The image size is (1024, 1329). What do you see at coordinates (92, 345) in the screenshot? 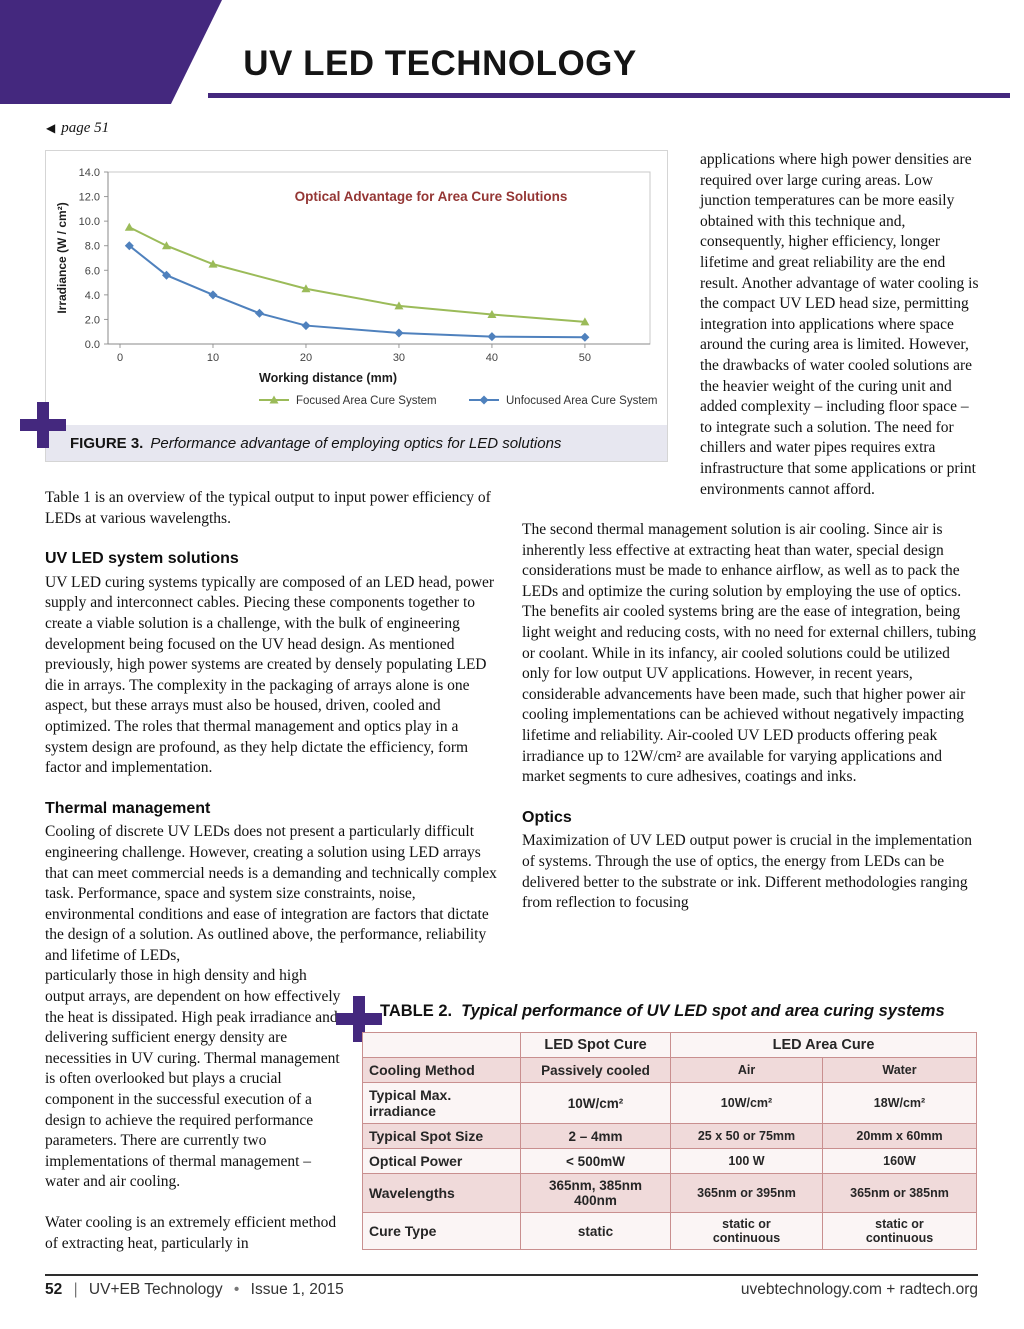
I see `svg-text: 0.0` at bounding box center [92, 345].